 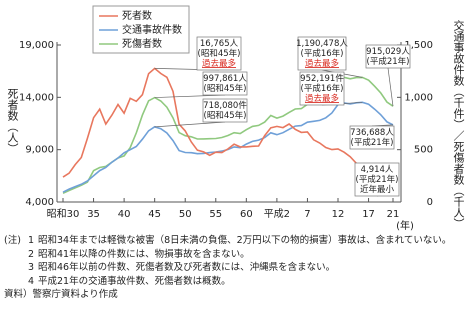 I want to click on y2-tick-label: 500, so click(x=423, y=150).